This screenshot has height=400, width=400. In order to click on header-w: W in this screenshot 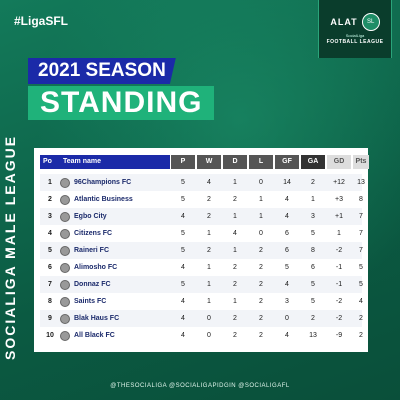, I will do `click(209, 162)`.